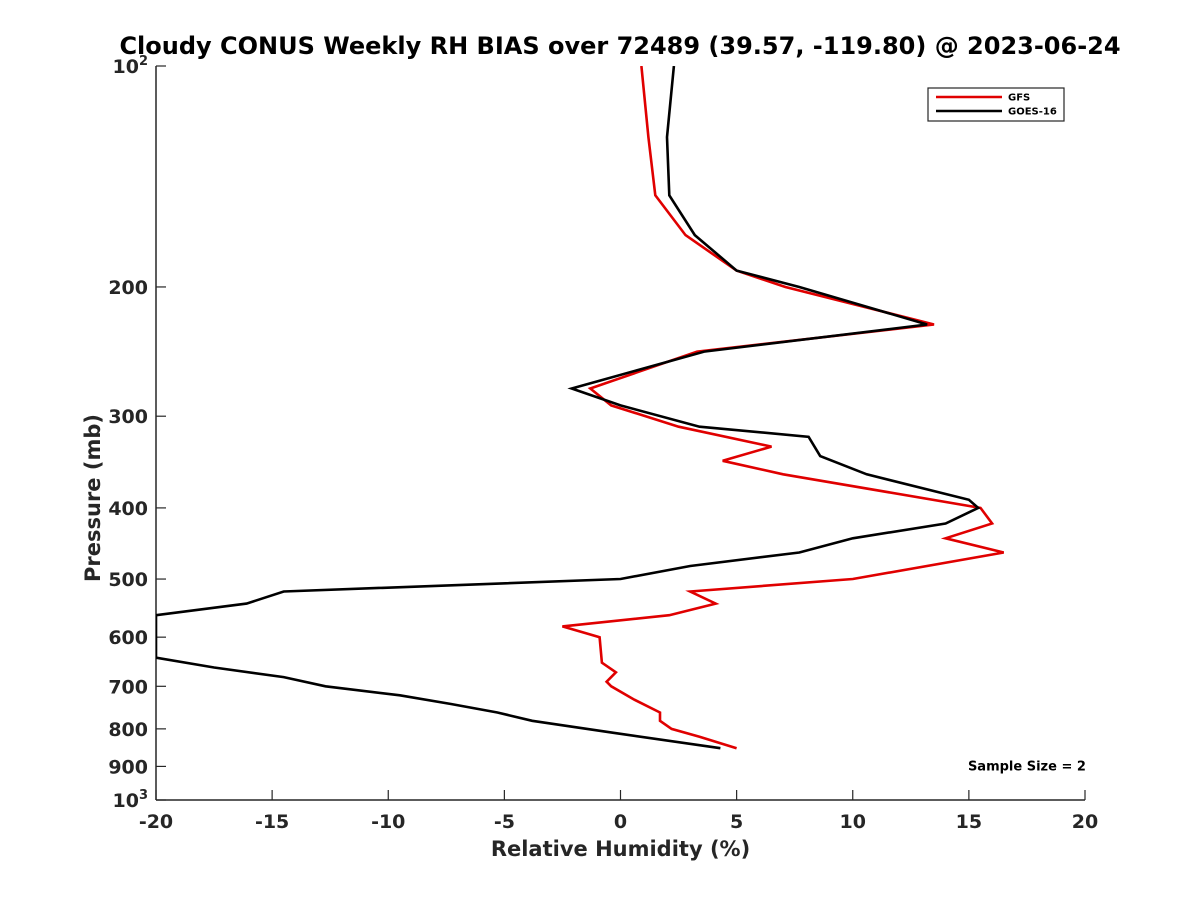 The width and height of the screenshot is (1200, 900). What do you see at coordinates (128, 288) in the screenshot?
I see `y-tick-label: 200` at bounding box center [128, 288].